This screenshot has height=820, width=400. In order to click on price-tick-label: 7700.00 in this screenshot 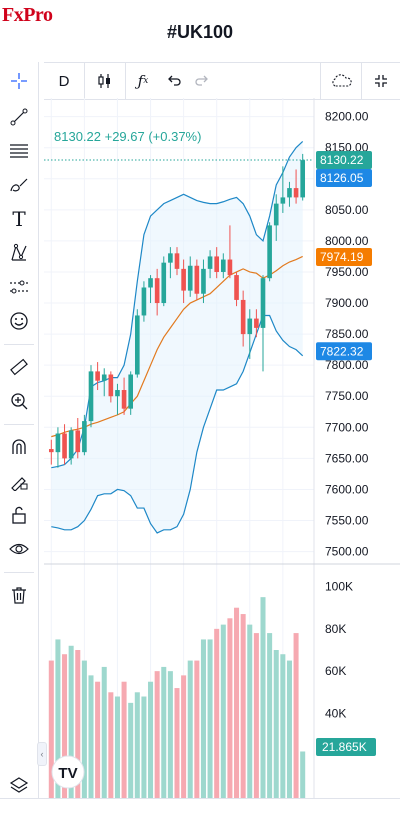, I will do `click(347, 427)`.